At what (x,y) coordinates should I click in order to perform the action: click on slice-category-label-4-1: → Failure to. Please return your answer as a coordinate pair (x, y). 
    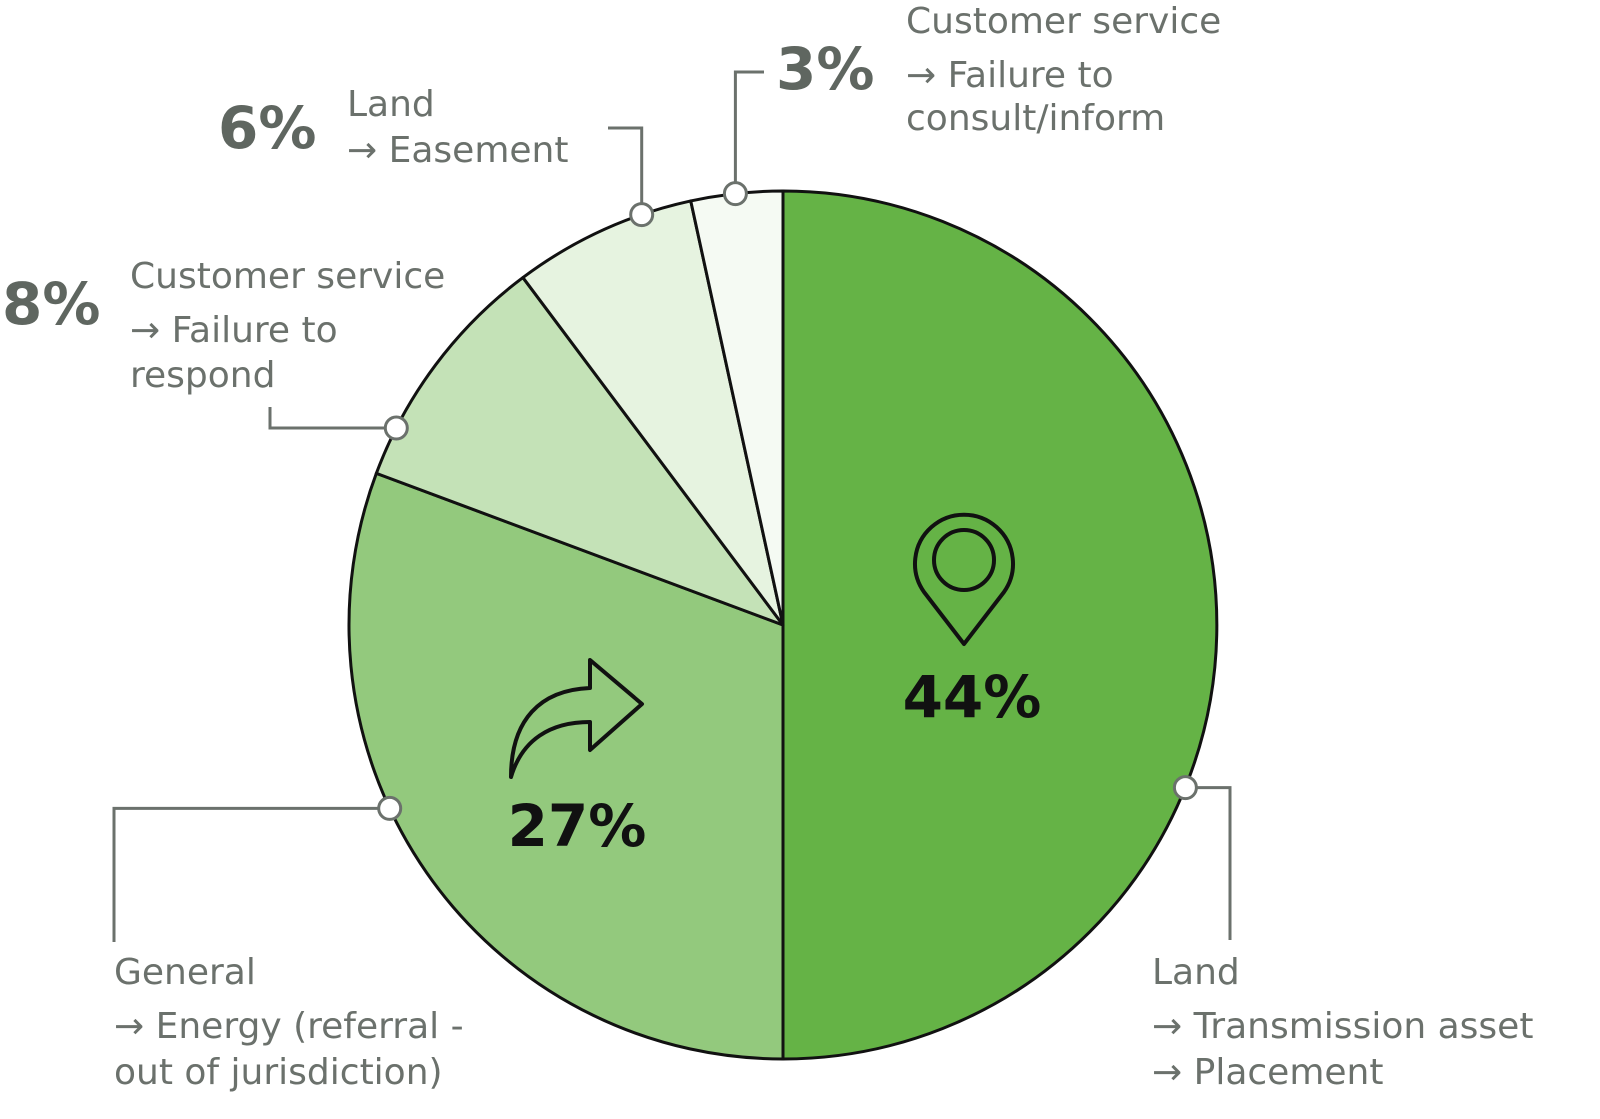
    Looking at the image, I should click on (1010, 75).